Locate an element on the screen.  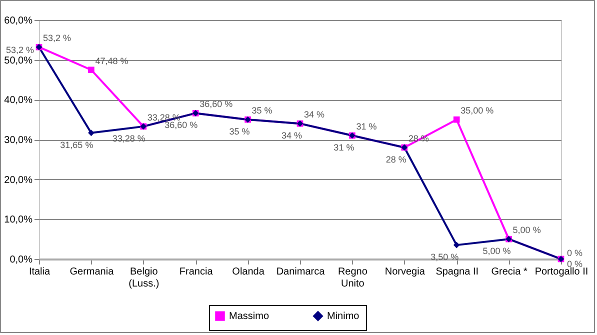
x-tick-label: Portogallo II is located at coordinates (561, 272).